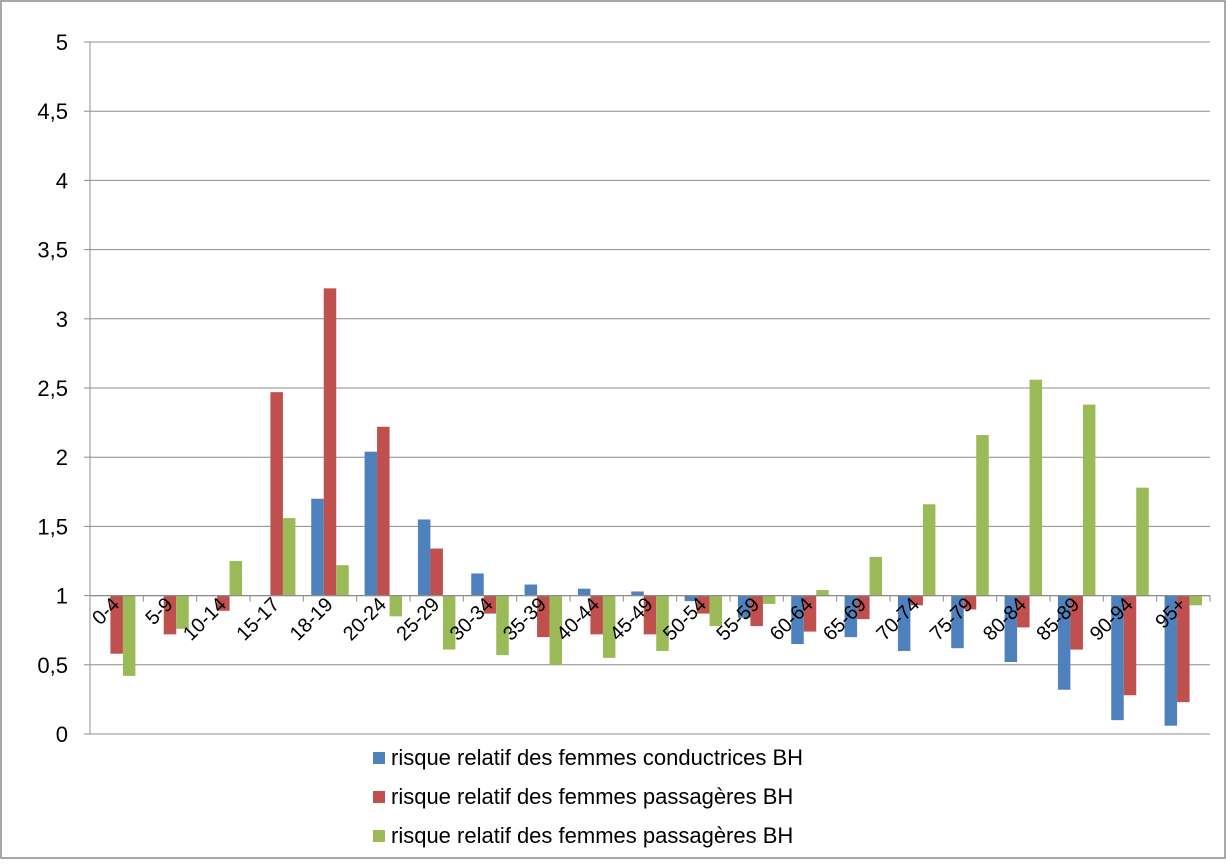 The width and height of the screenshot is (1226, 864). I want to click on y-tick-label: 5, so click(62, 42).